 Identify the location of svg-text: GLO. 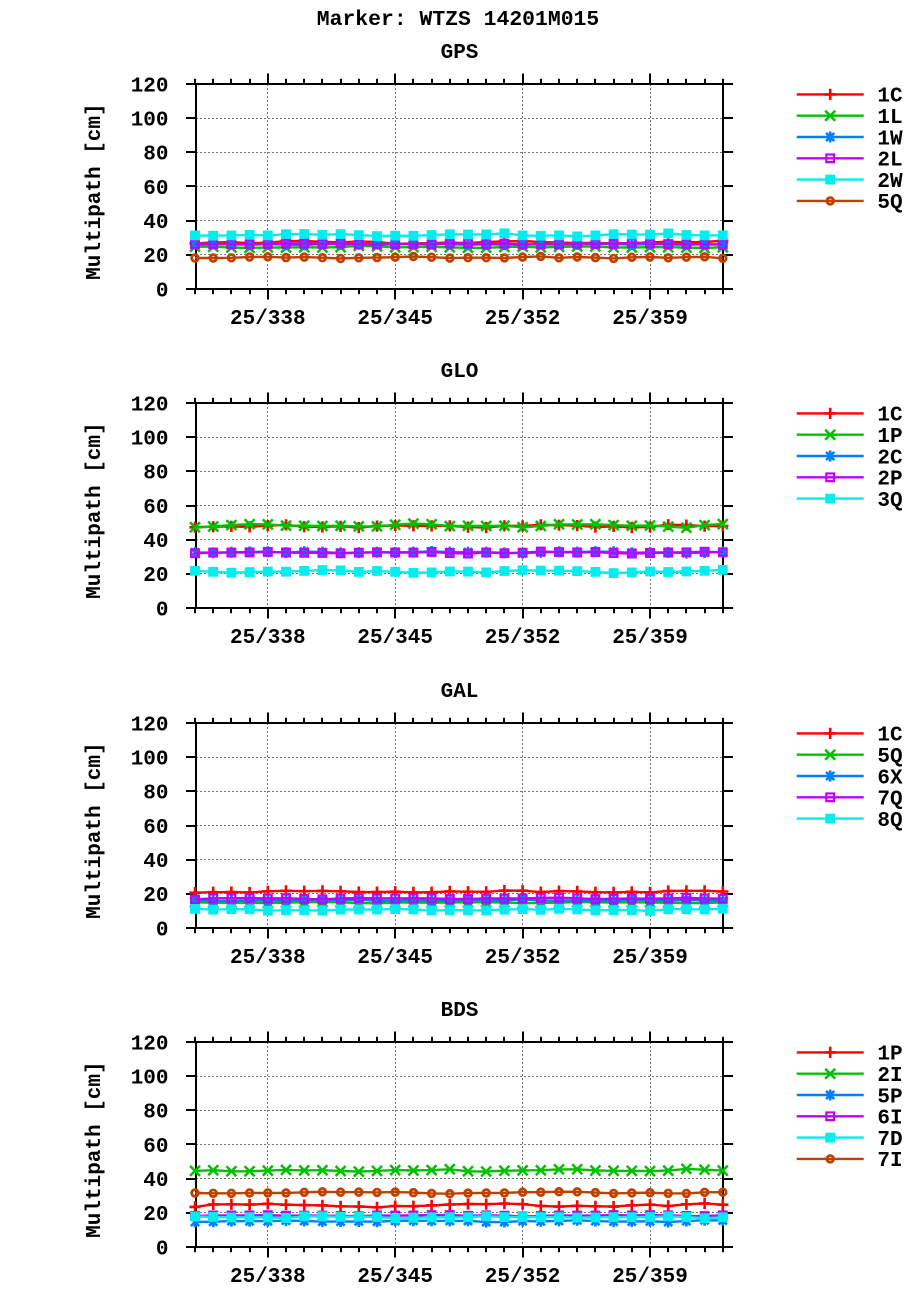
(460, 372).